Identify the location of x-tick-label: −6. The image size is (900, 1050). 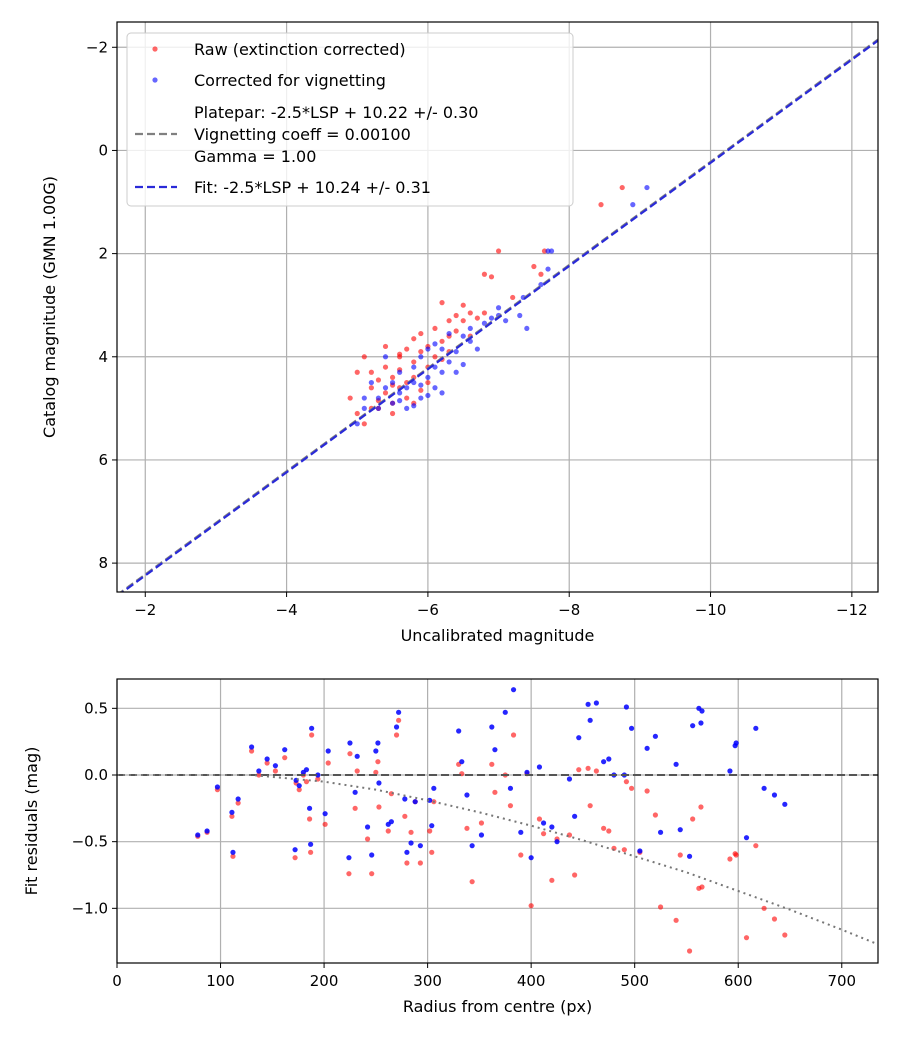
(428, 610).